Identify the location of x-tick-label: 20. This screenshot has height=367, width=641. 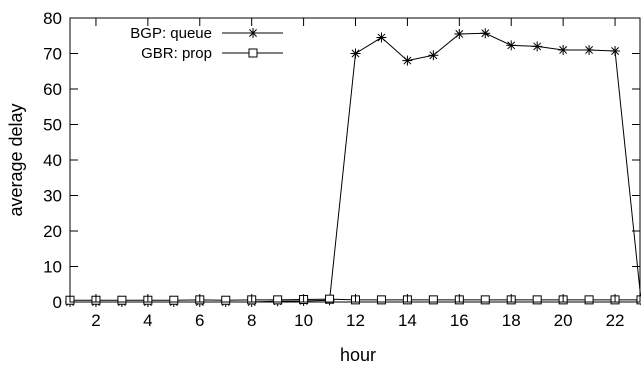
(563, 320).